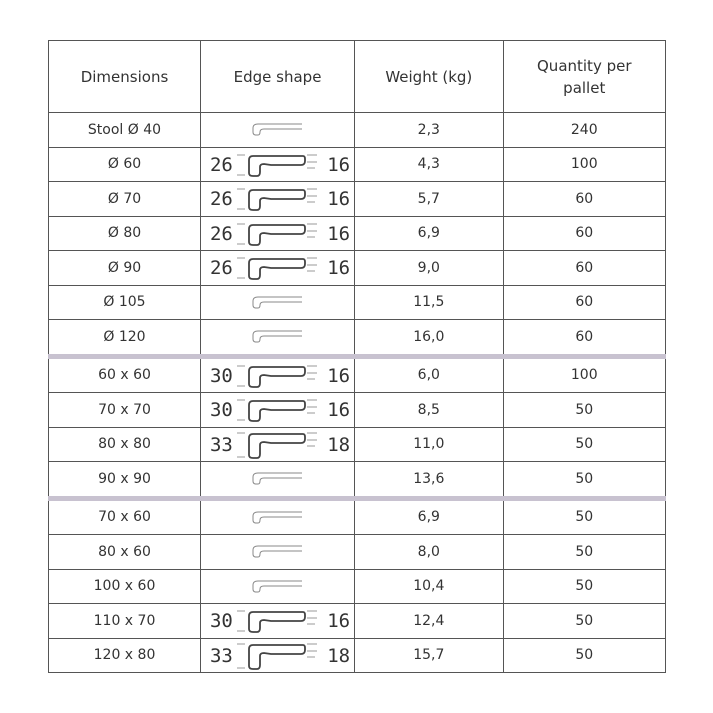  What do you see at coordinates (429, 480) in the screenshot?
I see `weight-cell: 13,6` at bounding box center [429, 480].